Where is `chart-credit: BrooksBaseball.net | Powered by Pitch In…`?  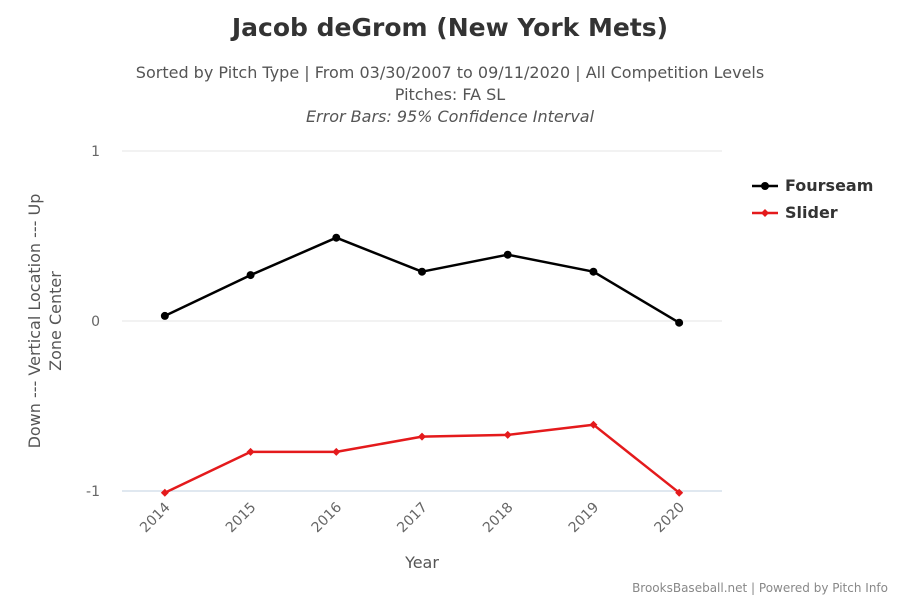 chart-credit: BrooksBaseball.net | Powered by Pitch In… is located at coordinates (760, 588).